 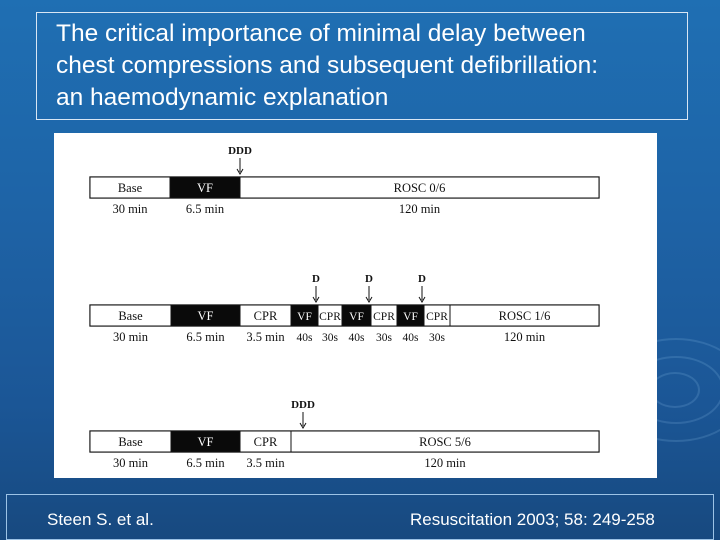 What do you see at coordinates (100, 519) in the screenshot?
I see `citation-authors: Steen S. et al.` at bounding box center [100, 519].